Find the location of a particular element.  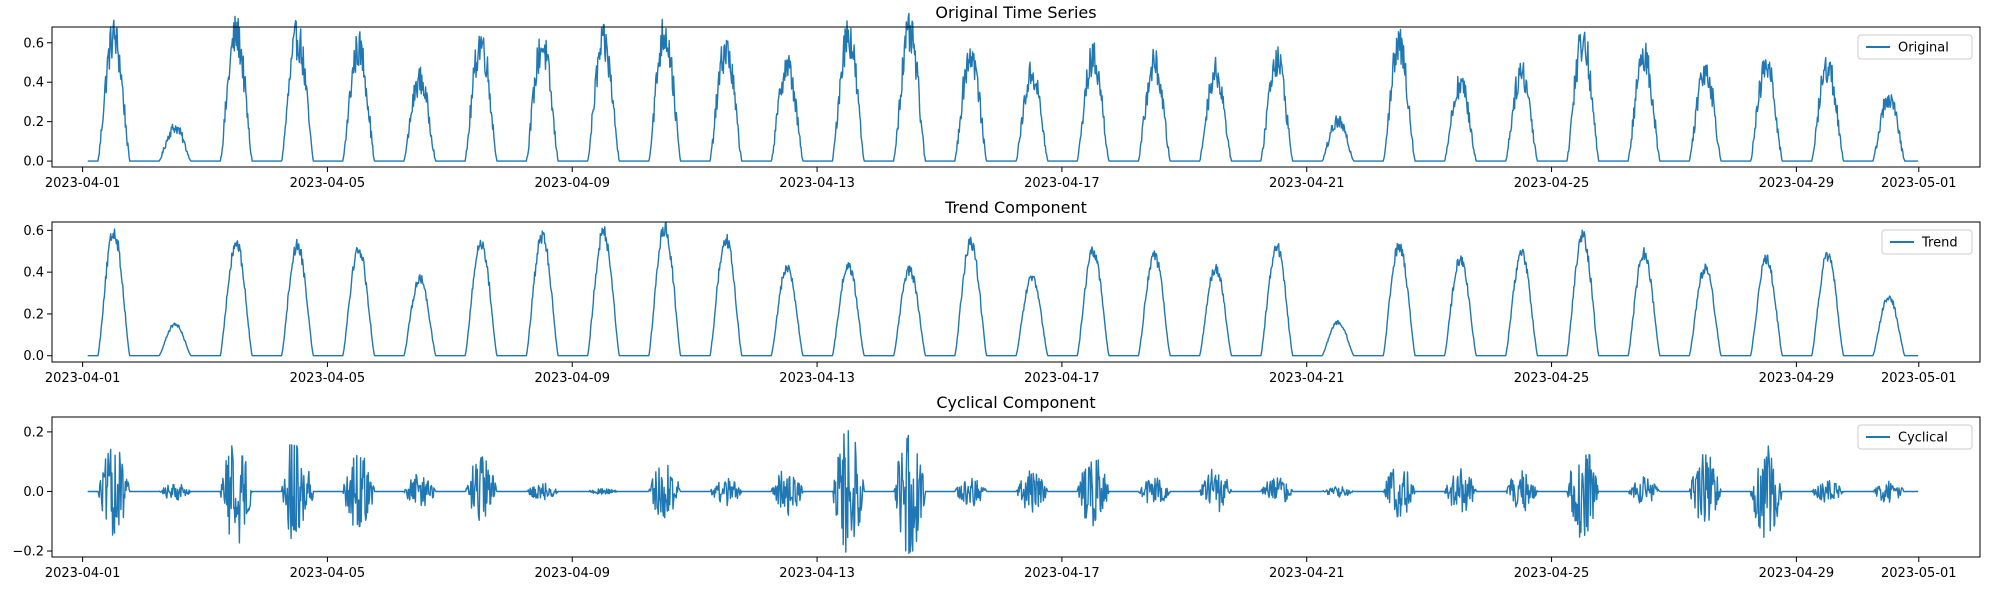

subplot-title: Trend Component is located at coordinates (1015, 207).